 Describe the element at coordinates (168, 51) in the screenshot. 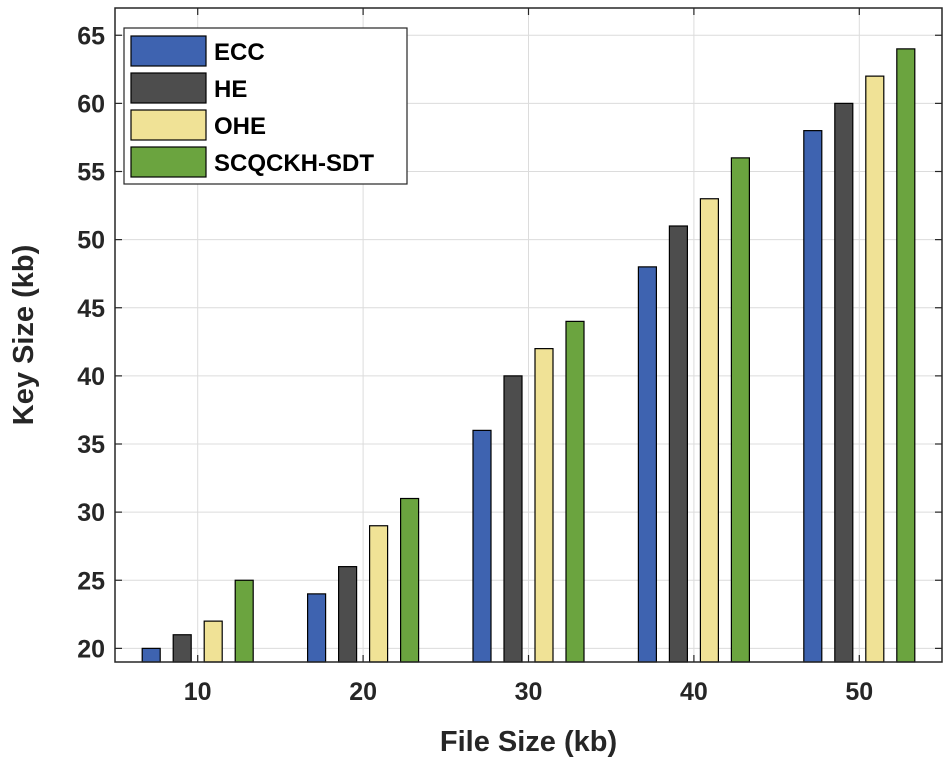

I see `legend-swatch-ecc` at that location.